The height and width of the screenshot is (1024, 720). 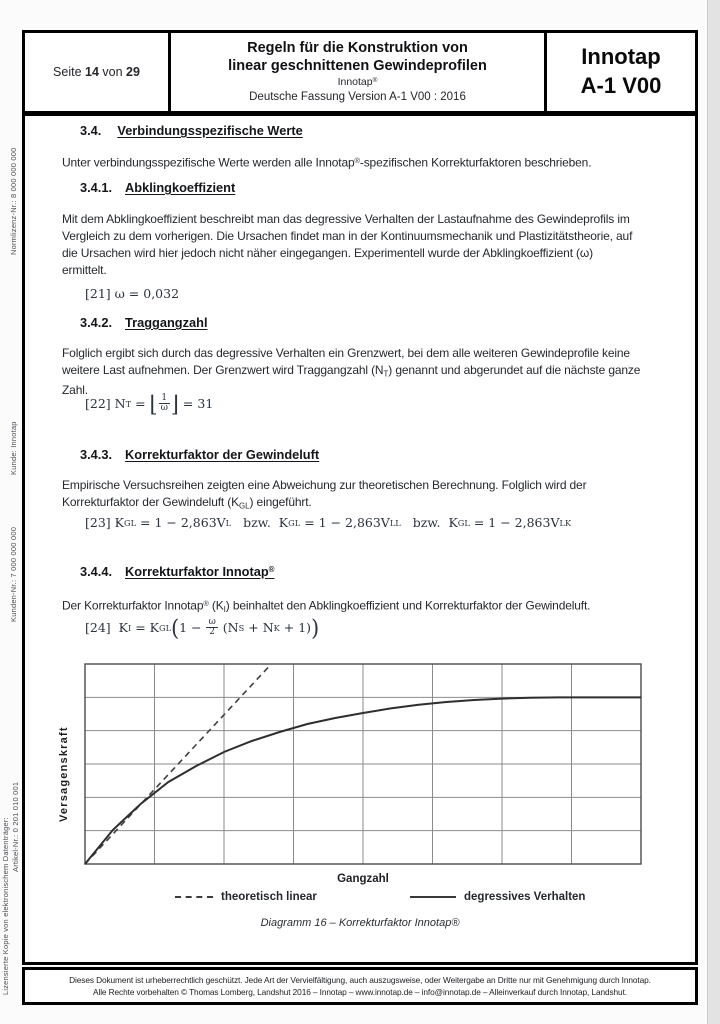 What do you see at coordinates (64, 774) in the screenshot?
I see `chart-y-axis-label: Versagenskraft` at bounding box center [64, 774].